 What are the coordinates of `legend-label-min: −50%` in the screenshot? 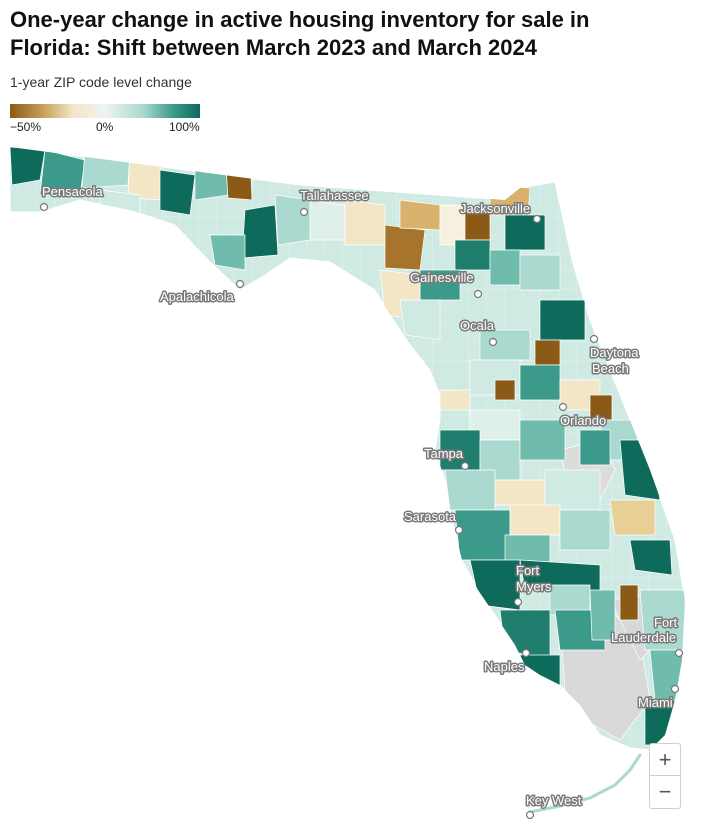 It's located at (26, 127).